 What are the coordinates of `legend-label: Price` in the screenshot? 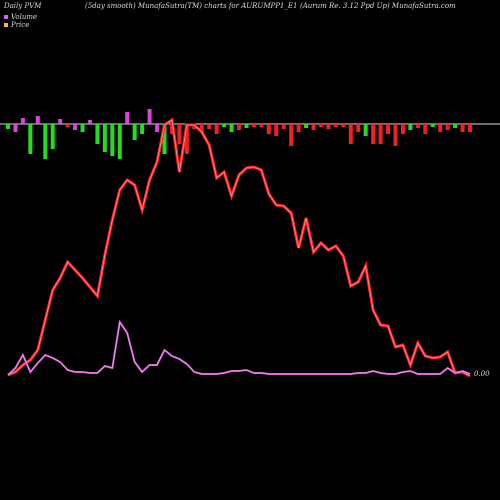 It's located at (19, 25).